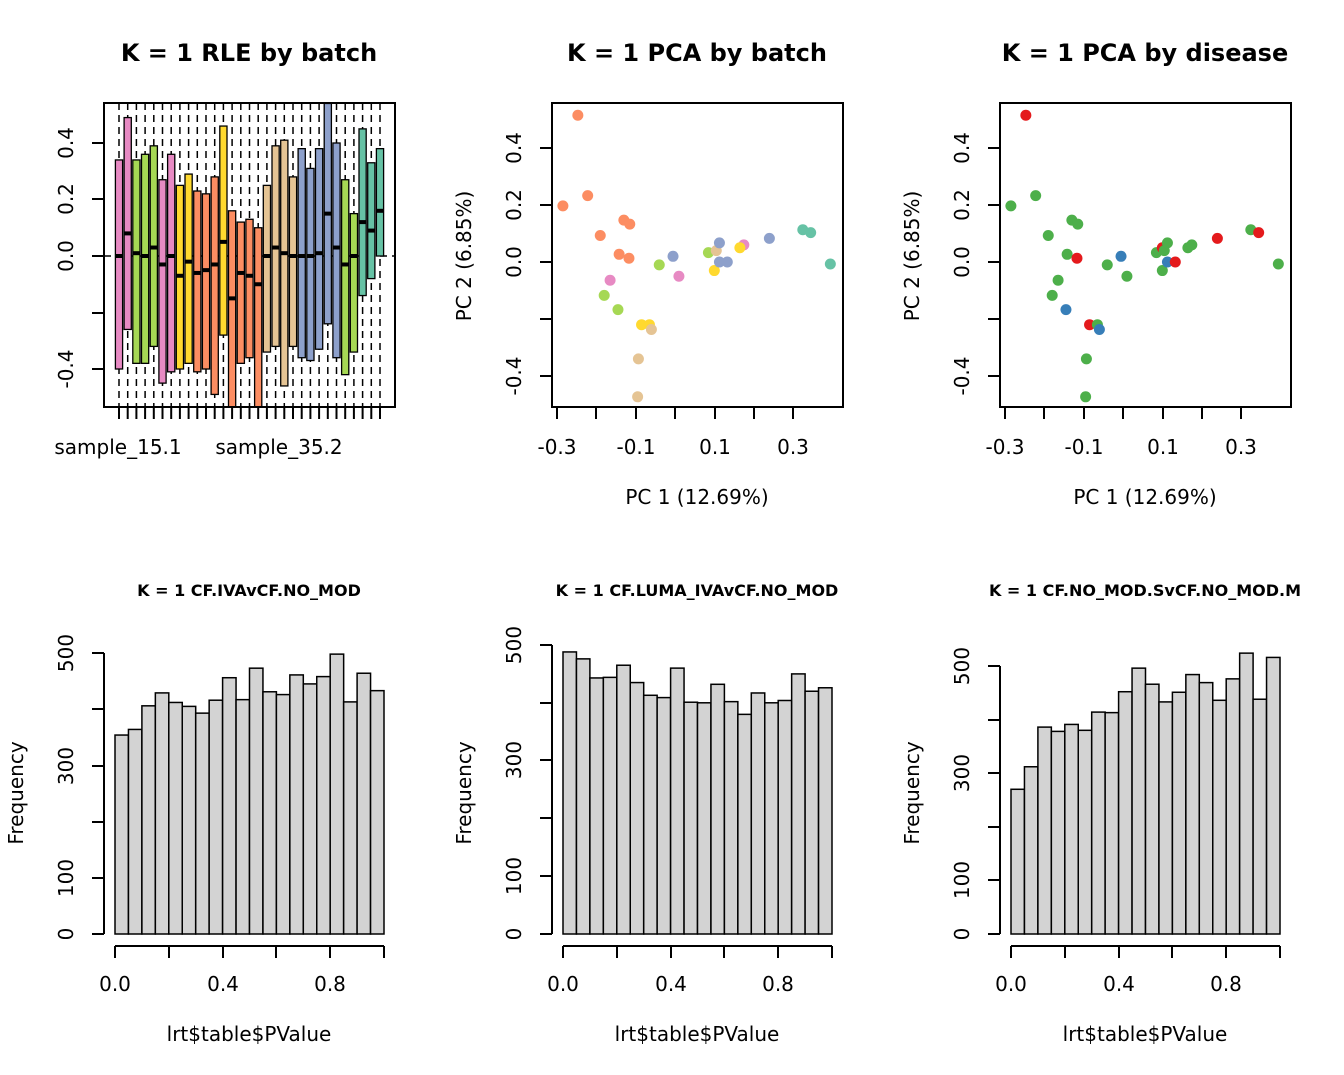  I want to click on hist1-y-tick-label: 500, so click(66, 653).